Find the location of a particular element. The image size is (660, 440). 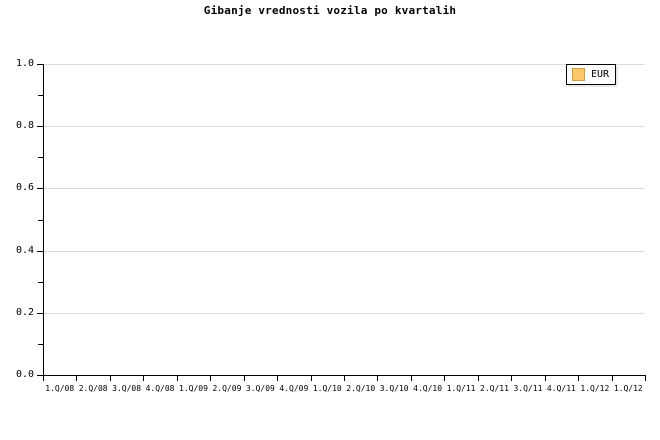

chart-legend: EUR is located at coordinates (591, 74).